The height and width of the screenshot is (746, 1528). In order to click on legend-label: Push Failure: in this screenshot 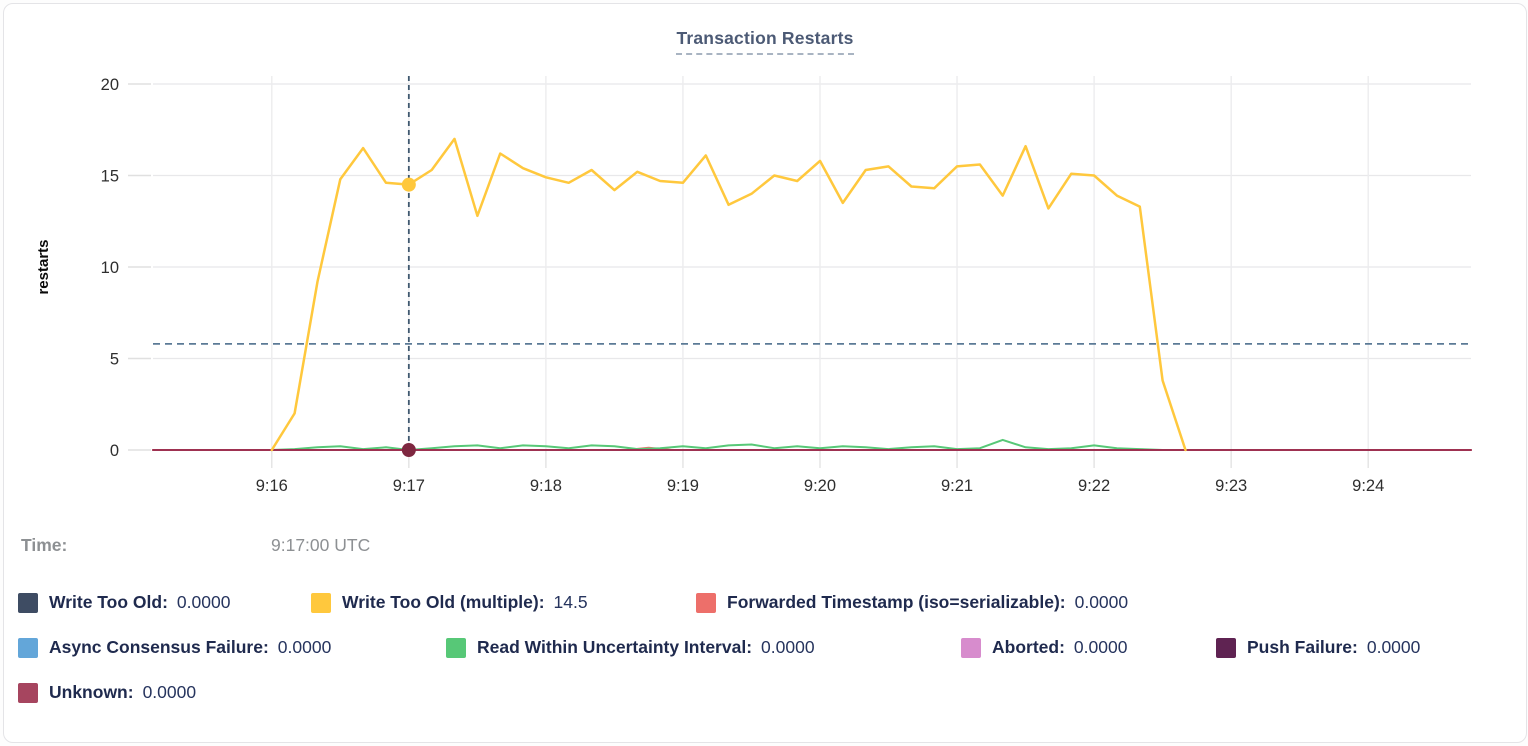, I will do `click(1302, 647)`.